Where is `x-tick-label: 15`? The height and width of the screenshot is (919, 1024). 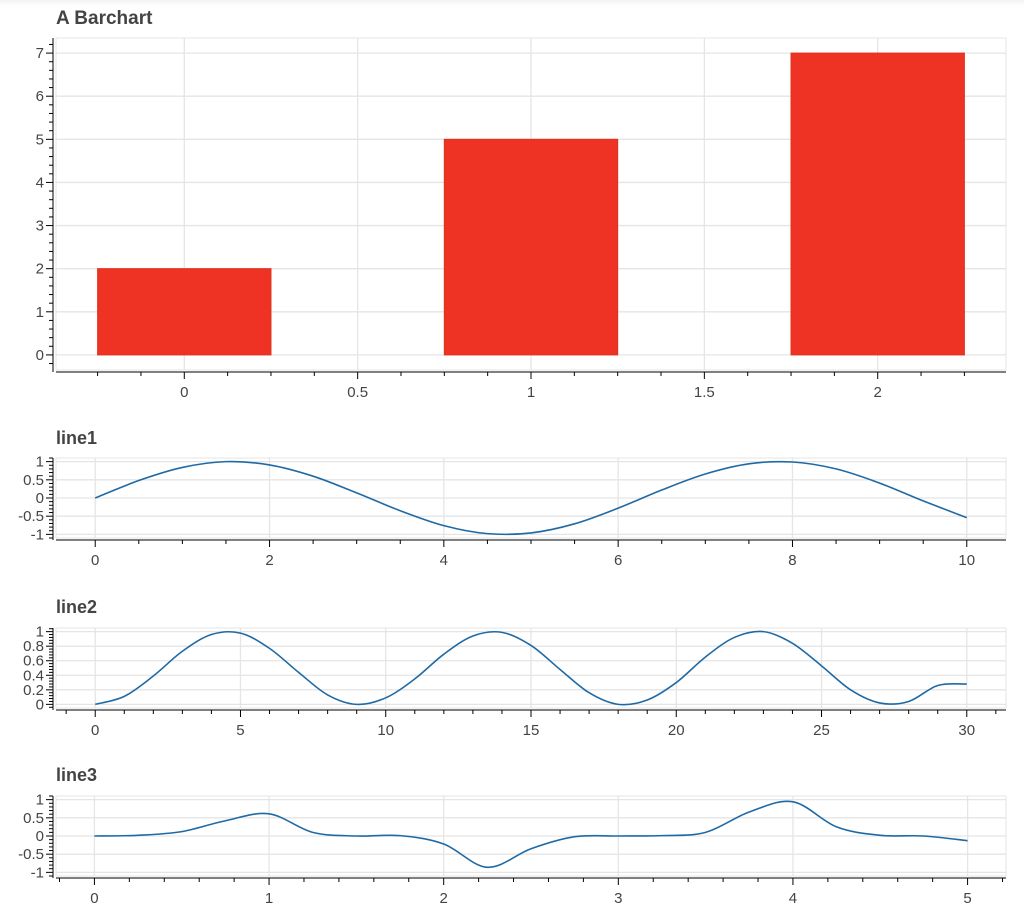 x-tick-label: 15 is located at coordinates (531, 730).